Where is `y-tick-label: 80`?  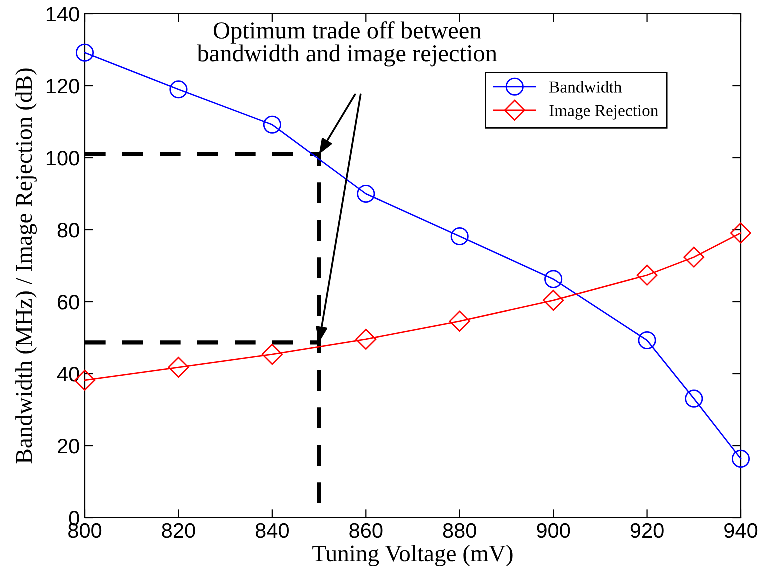
y-tick-label: 80 is located at coordinates (69, 230).